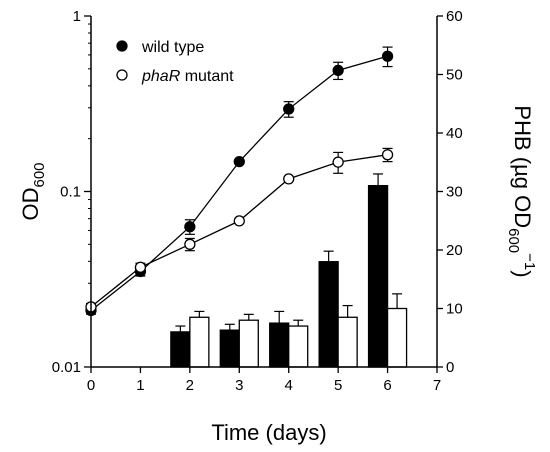  Describe the element at coordinates (122, 75) in the screenshot. I see `legend-marker-phar-mutant` at that location.